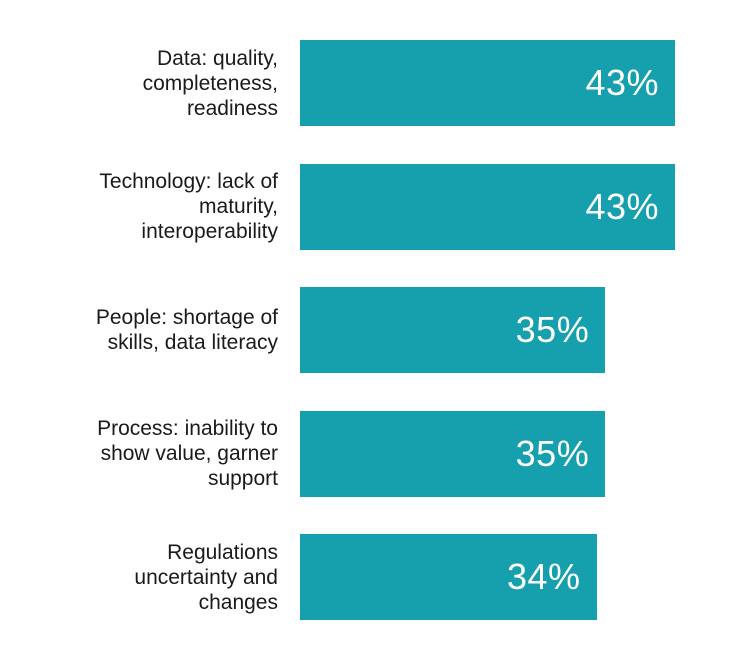  I want to click on category-label: Regulations uncertainty and changes, so click(206, 577).